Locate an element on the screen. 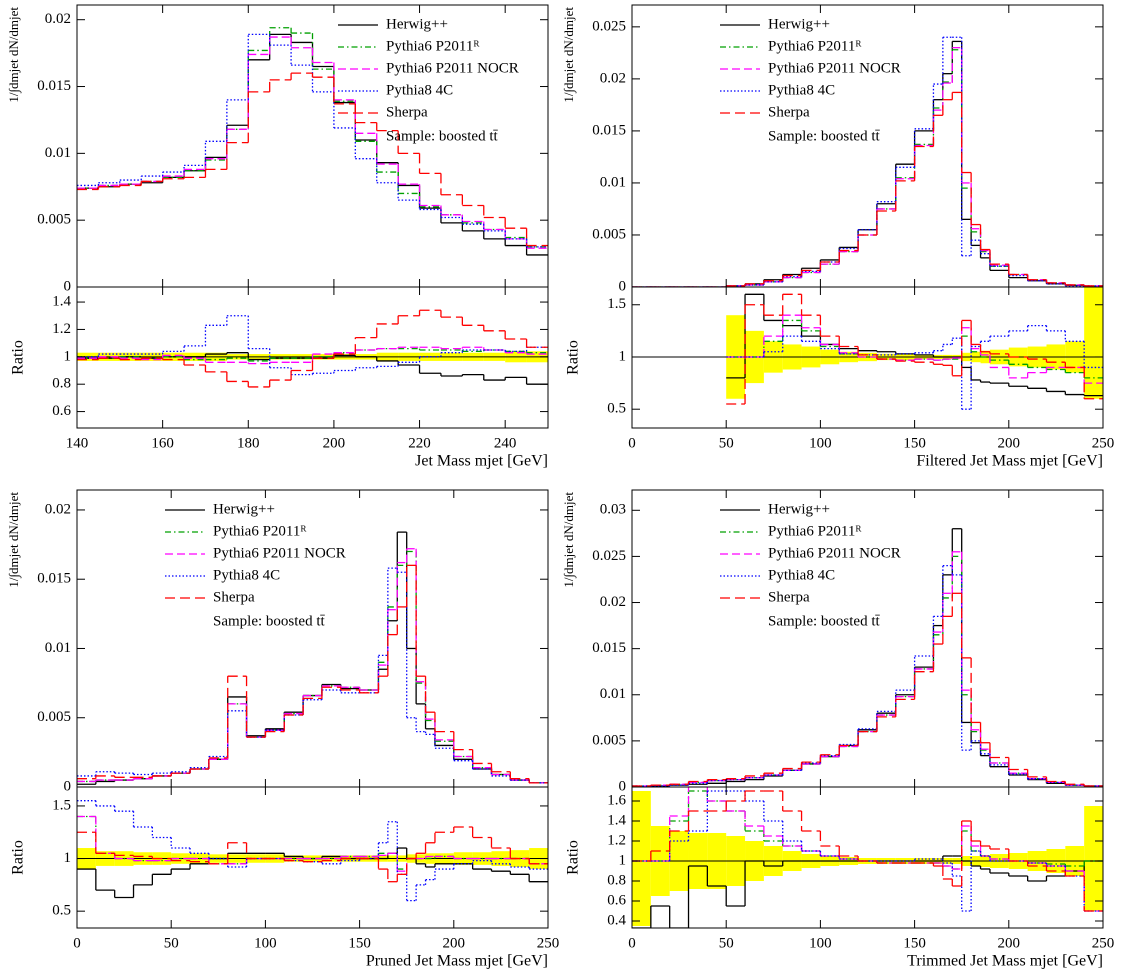 This screenshot has width=1123, height=974. y-tick-label: 1.4 is located at coordinates (616, 820).